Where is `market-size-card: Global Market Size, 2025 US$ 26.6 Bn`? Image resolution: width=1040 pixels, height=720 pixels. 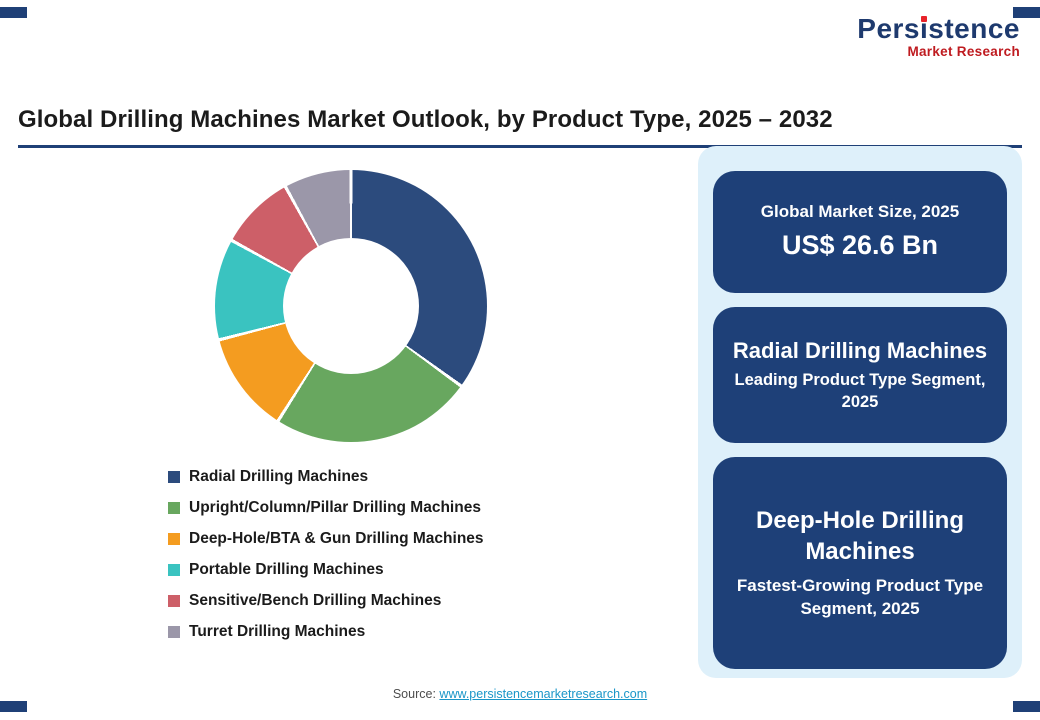
market-size-card: Global Market Size, 2025 US$ 26.6 Bn is located at coordinates (860, 232).